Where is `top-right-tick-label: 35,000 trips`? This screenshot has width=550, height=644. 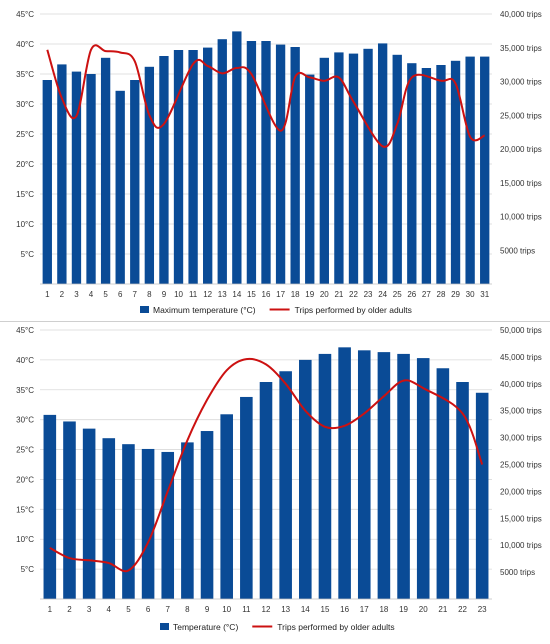
top-right-tick-label: 35,000 trips is located at coordinates (521, 48).